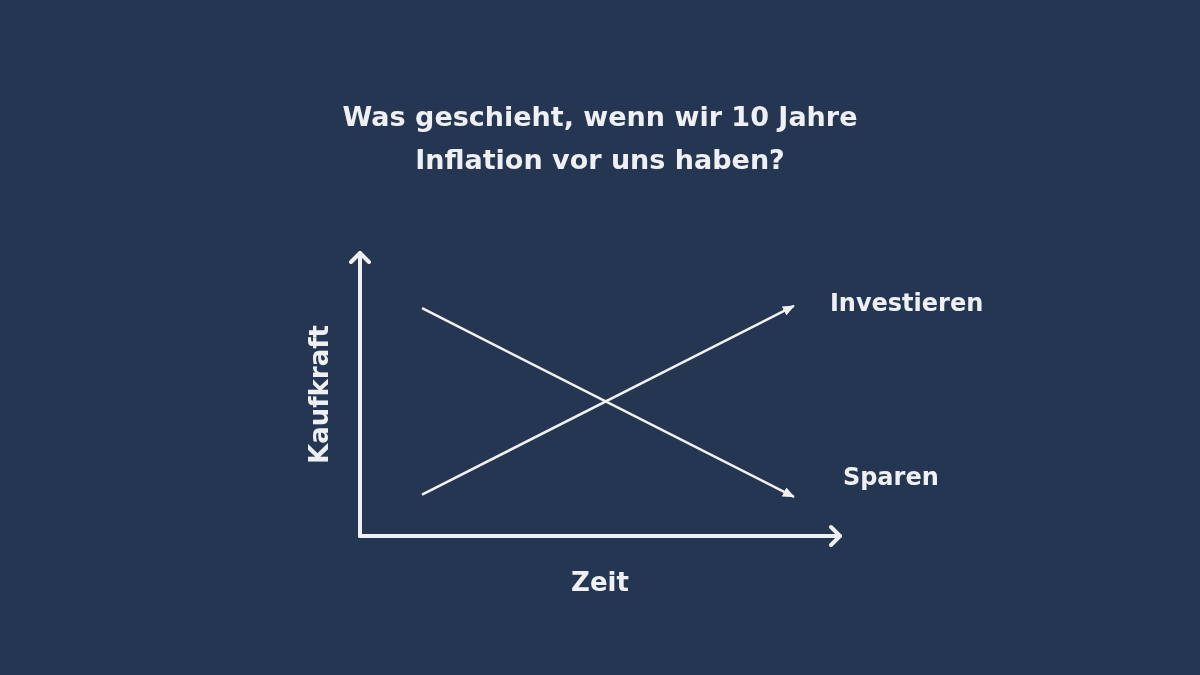  I want to click on y-axis-title: Kaufkraft, so click(319, 394).